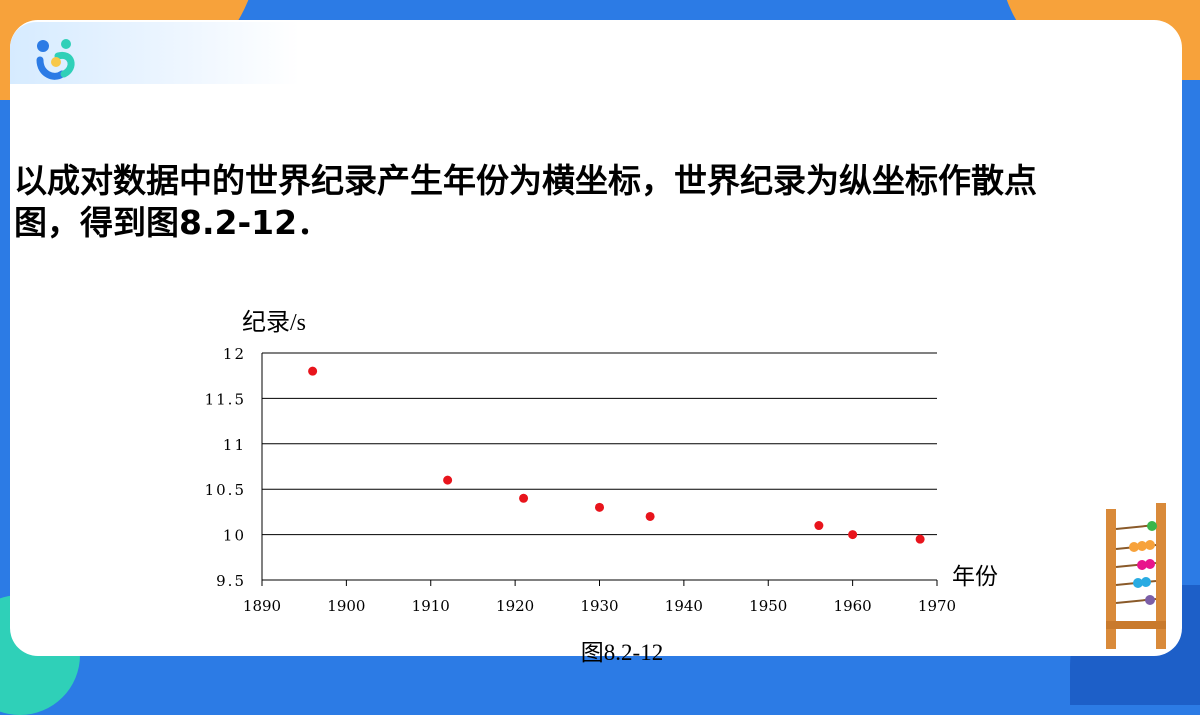 The width and height of the screenshot is (1200, 715). Describe the element at coordinates (346, 606) in the screenshot. I see `x-tick-label: 1900` at that location.